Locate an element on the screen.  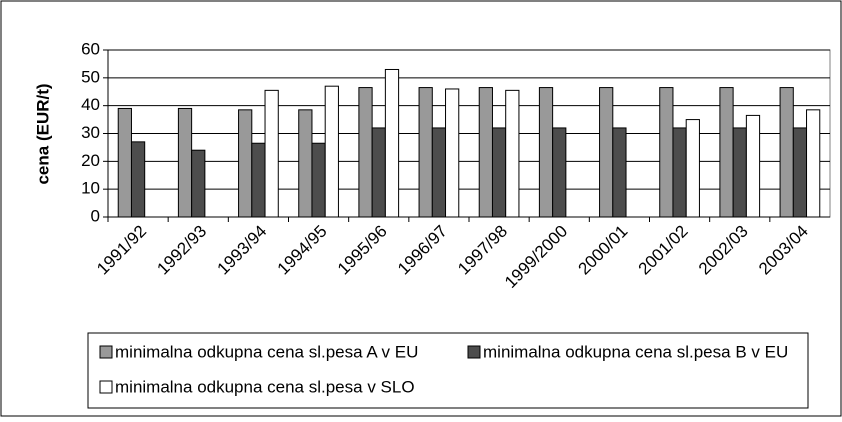
y-tick-label: 10 is located at coordinates (90, 188).